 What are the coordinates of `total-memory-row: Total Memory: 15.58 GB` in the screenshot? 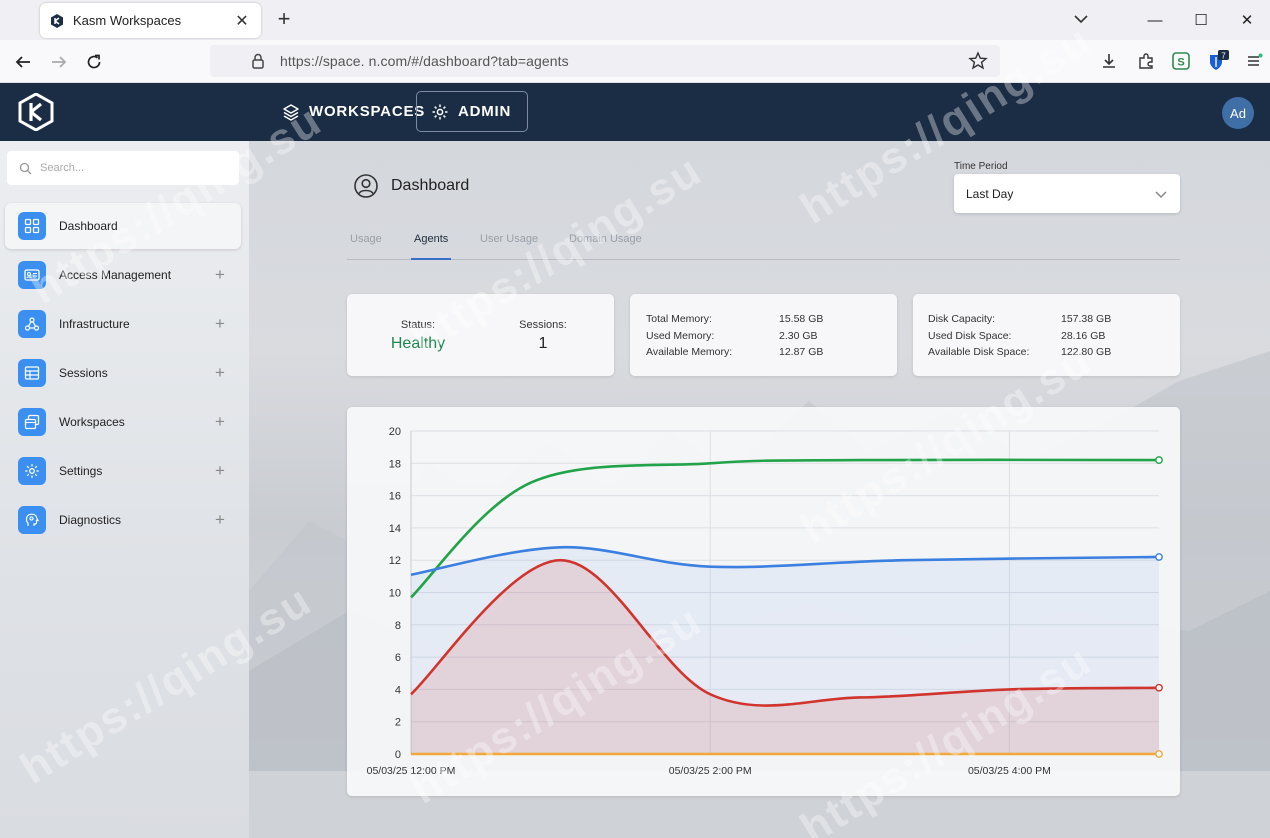 It's located at (735, 319).